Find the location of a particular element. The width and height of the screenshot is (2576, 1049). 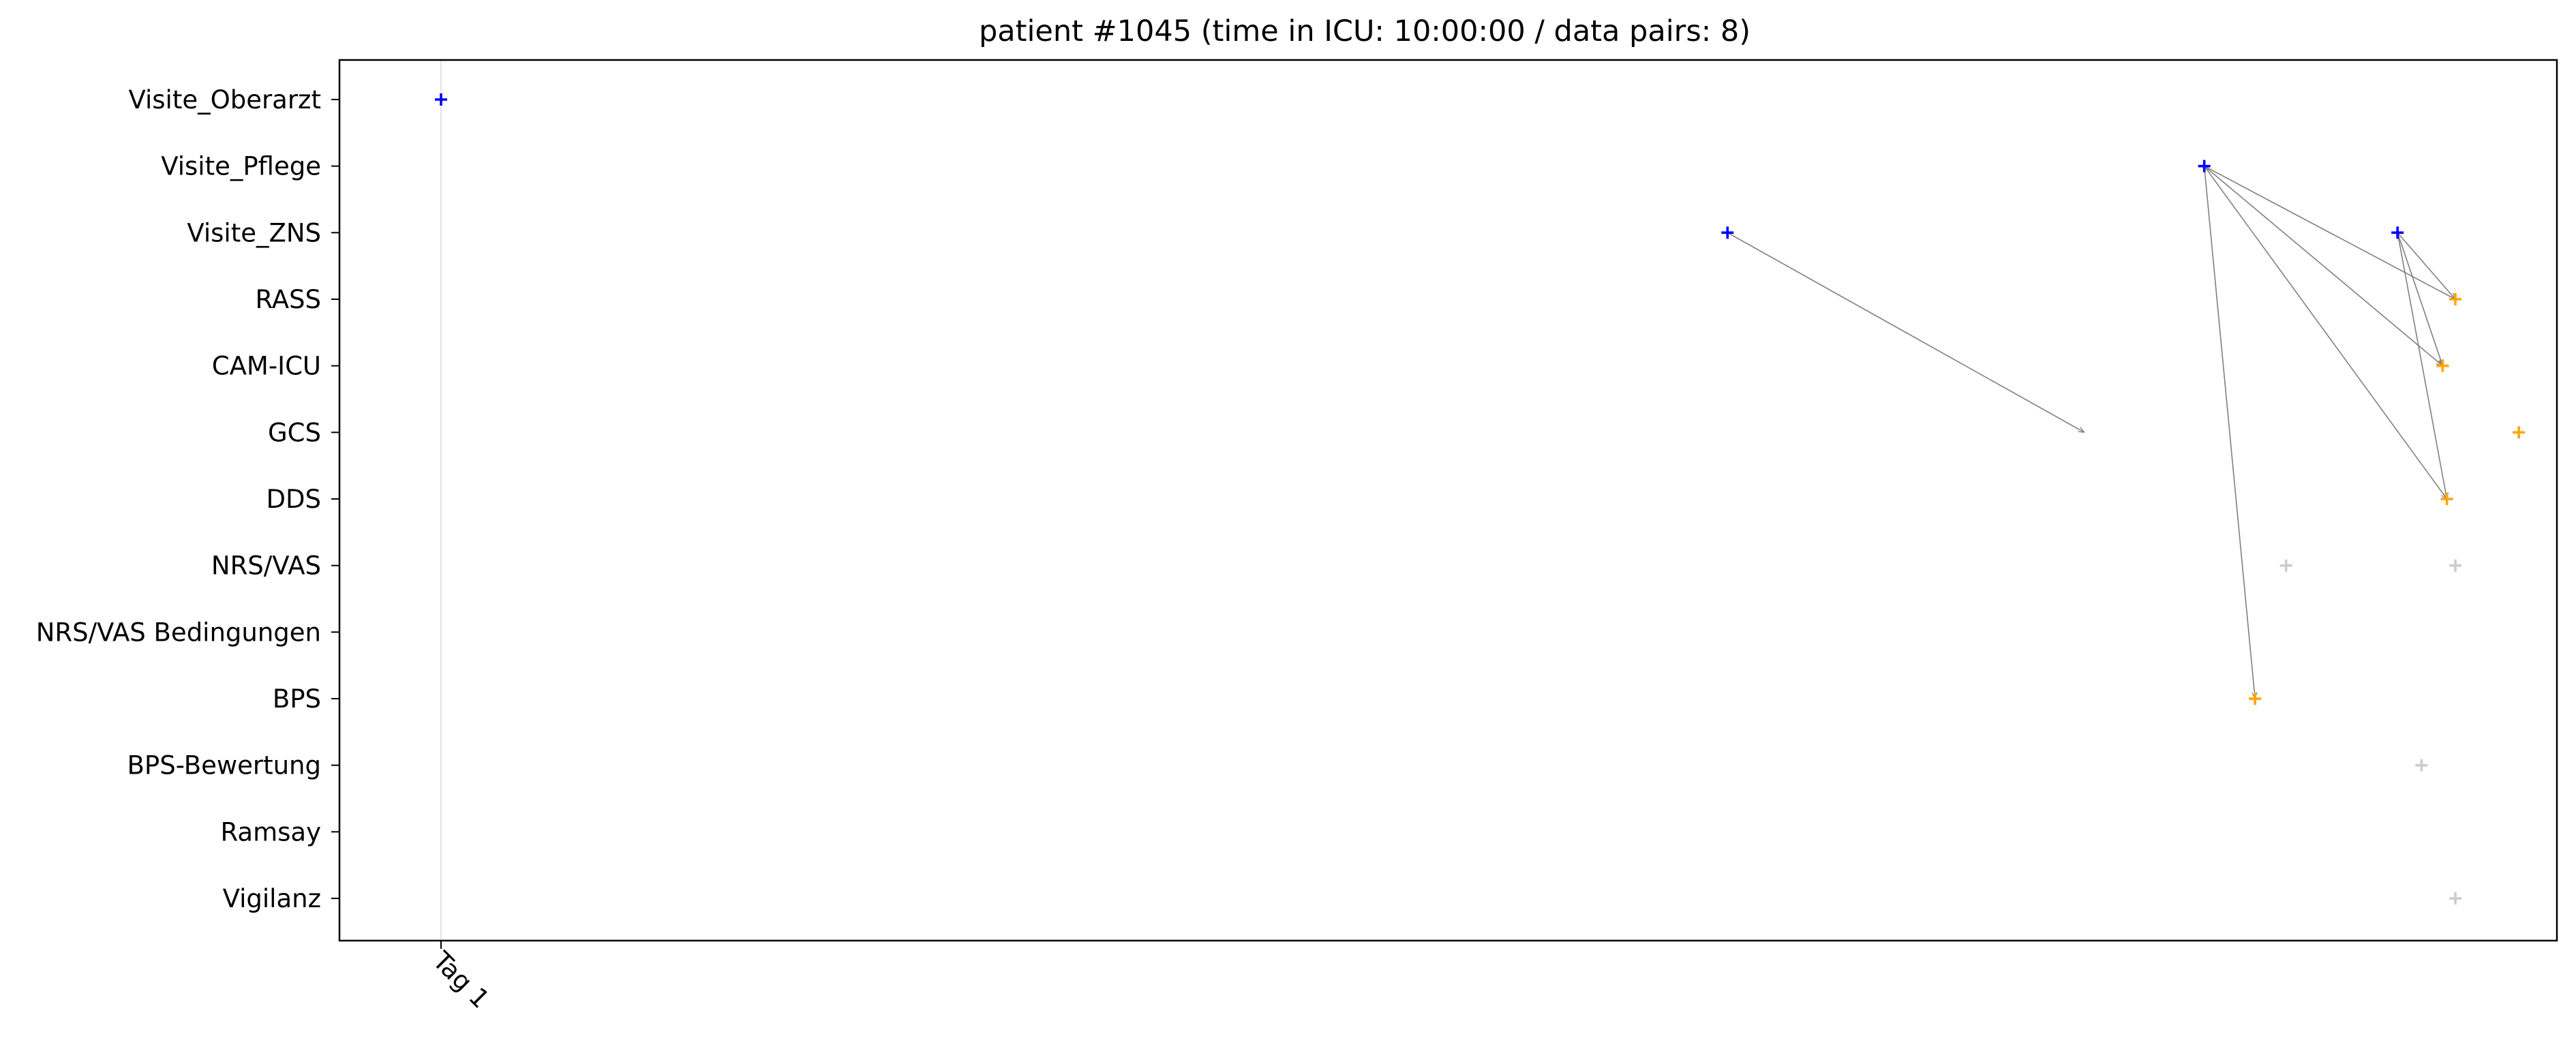

y-tick-label-bps: BPS is located at coordinates (297, 699).